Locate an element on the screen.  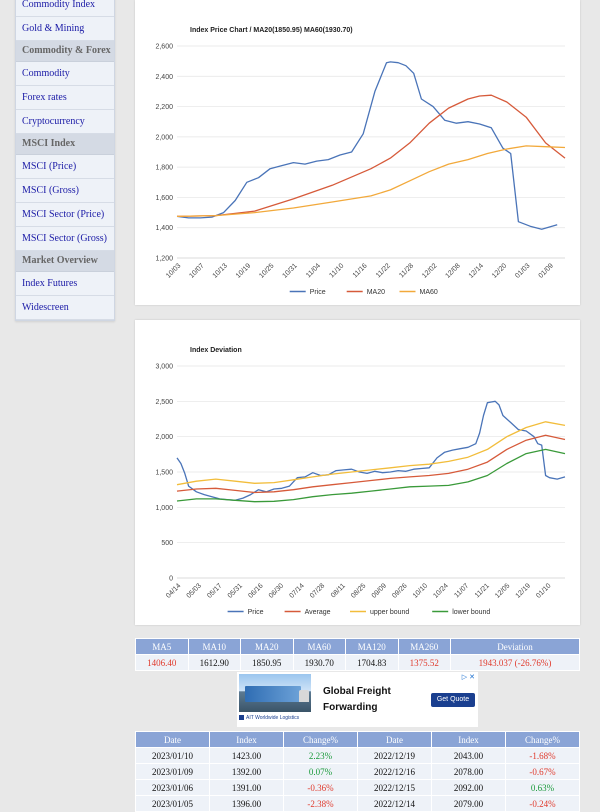
history-header-change: Change% is located at coordinates (320, 739).